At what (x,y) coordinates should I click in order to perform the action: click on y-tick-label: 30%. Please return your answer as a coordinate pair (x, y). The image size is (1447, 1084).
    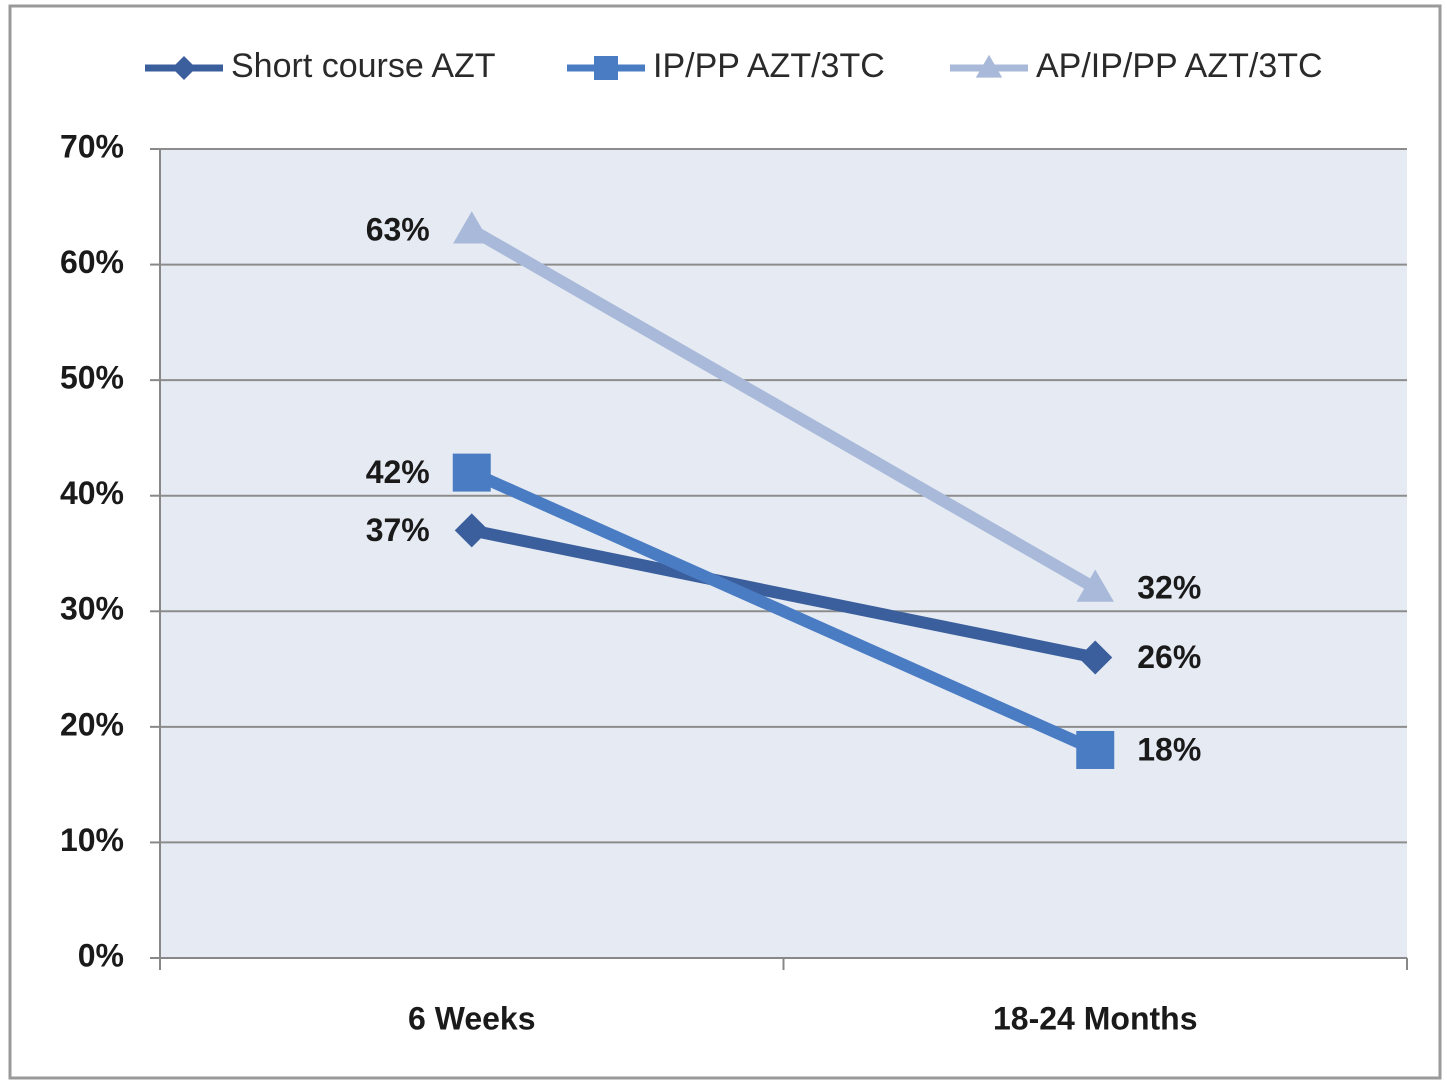
    Looking at the image, I should click on (92, 609).